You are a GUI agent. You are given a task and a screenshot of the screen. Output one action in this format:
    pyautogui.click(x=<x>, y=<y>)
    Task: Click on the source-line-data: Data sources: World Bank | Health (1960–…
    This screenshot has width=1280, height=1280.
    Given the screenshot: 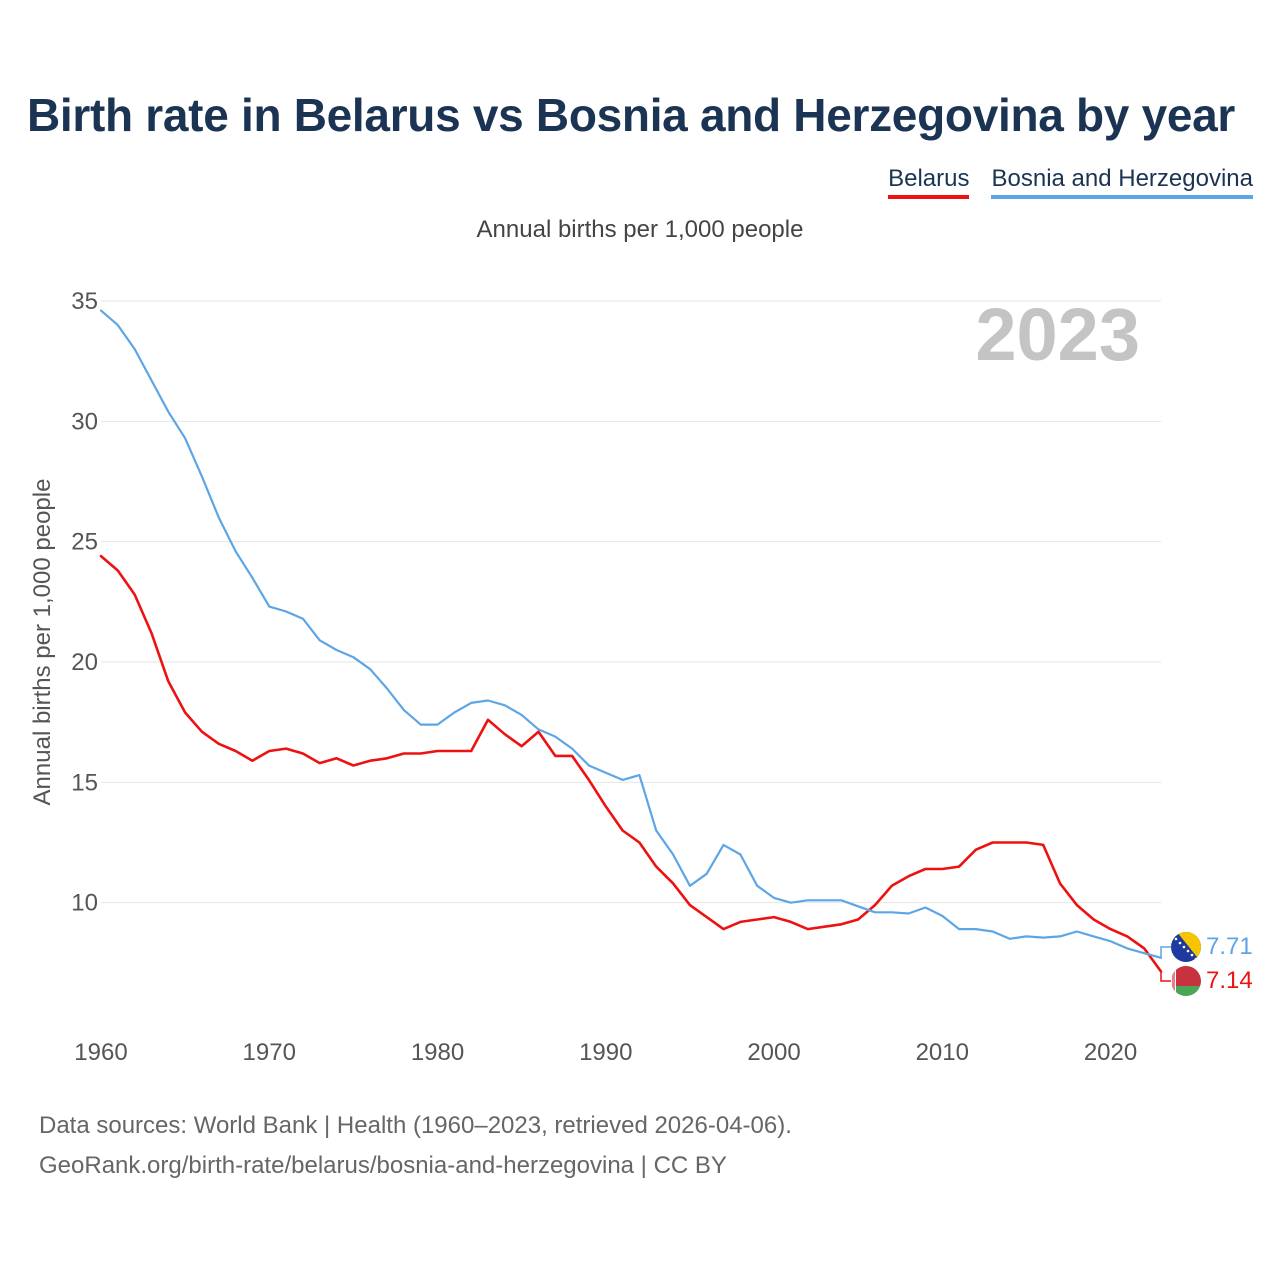 What is the action you would take?
    pyautogui.click(x=415, y=1125)
    